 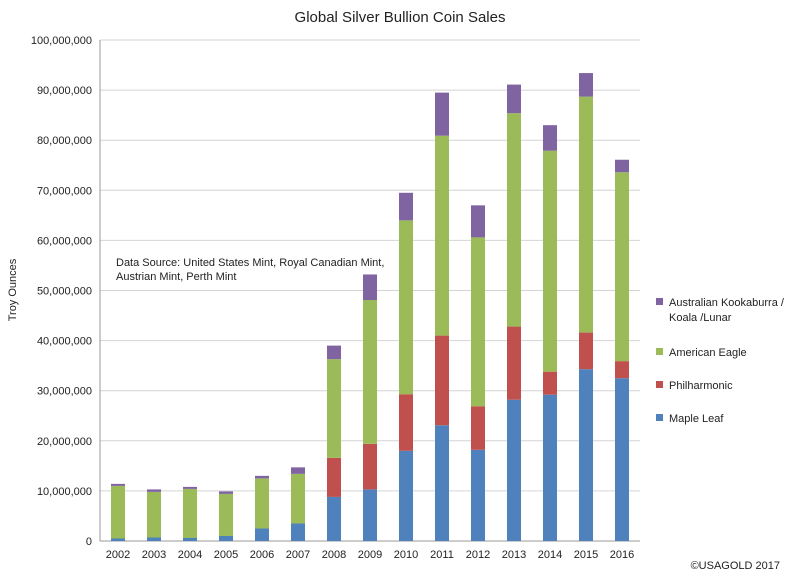 I want to click on bar-australian-2013, so click(x=514, y=99).